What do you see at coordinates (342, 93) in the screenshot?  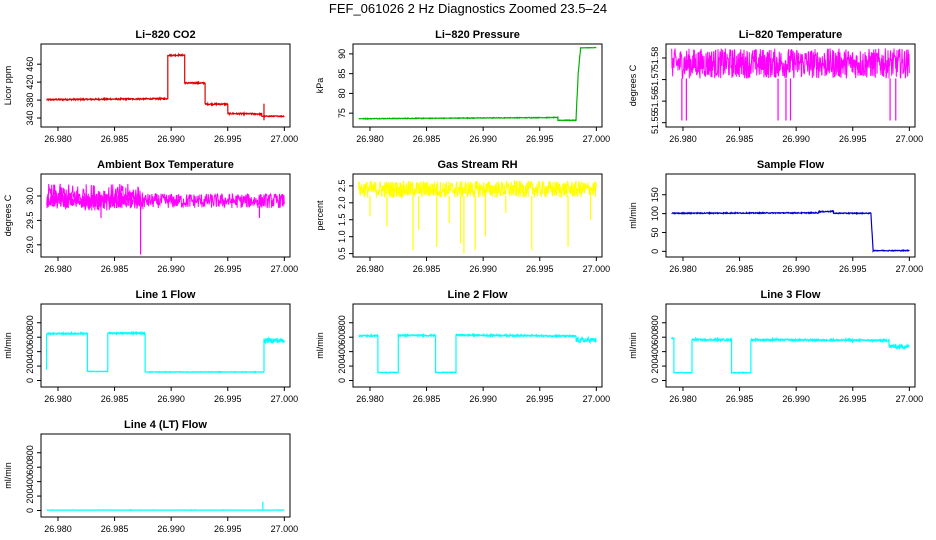 I see `y-tick-label: 80` at bounding box center [342, 93].